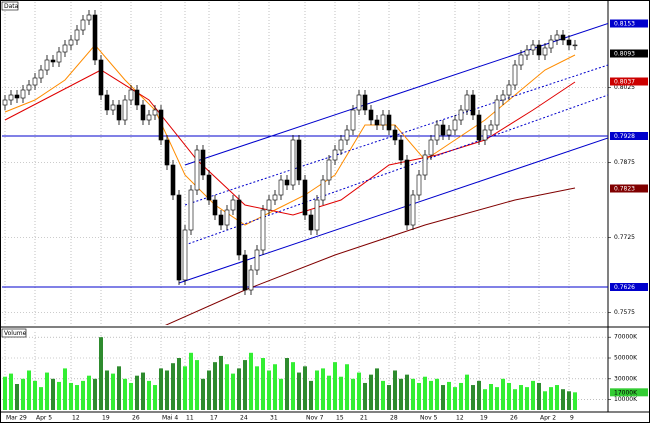 This screenshot has height=423, width=650. I want to click on price-marker-label: 0.8153, so click(624, 24).